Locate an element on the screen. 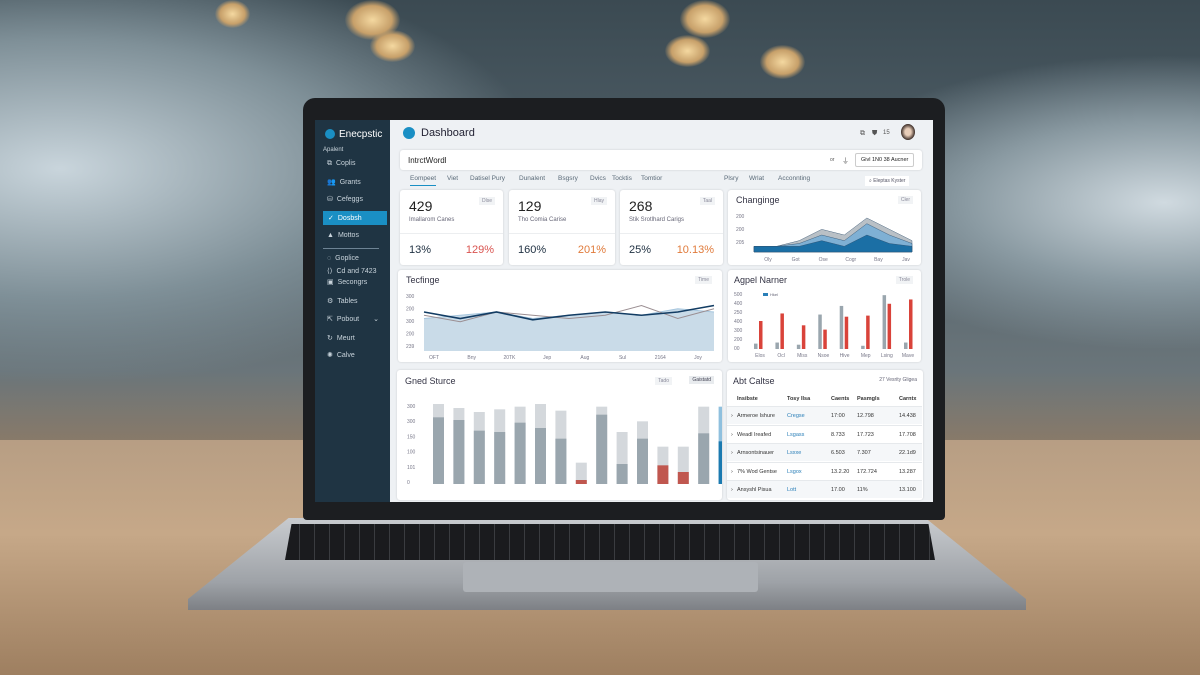  card-title: Agpel Narner is located at coordinates (761, 280).